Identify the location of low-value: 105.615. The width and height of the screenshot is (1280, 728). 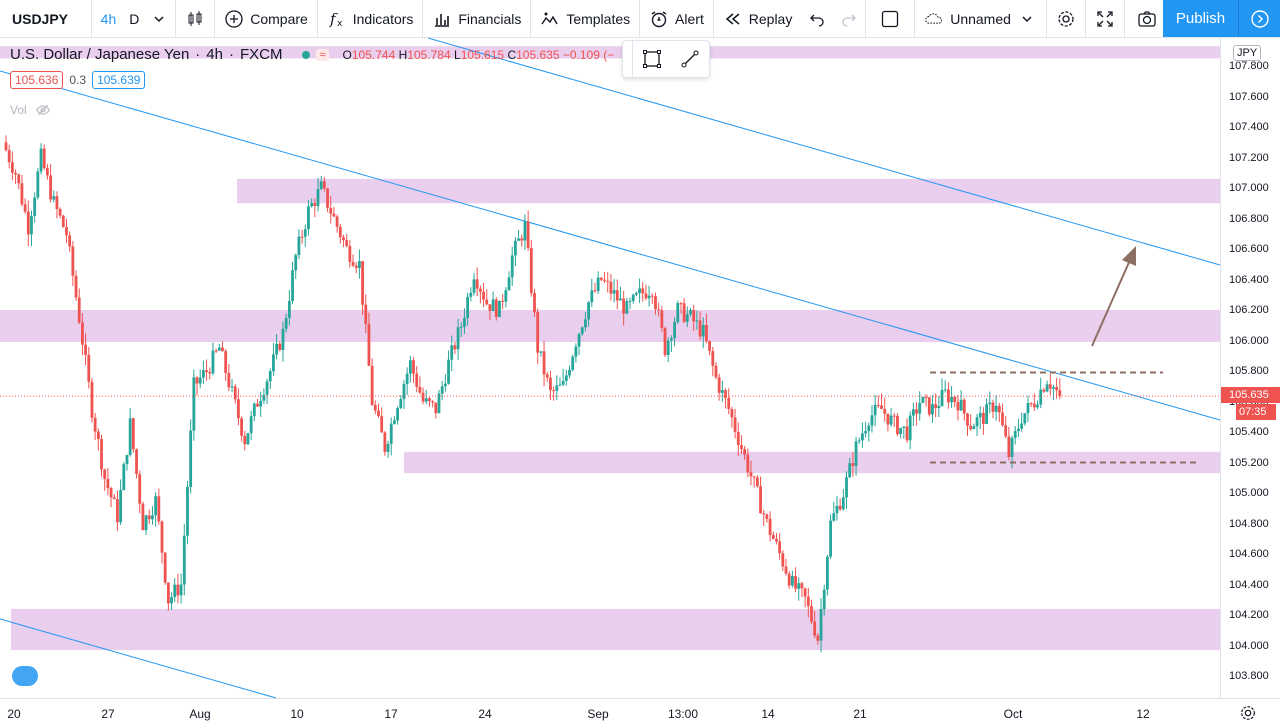
(482, 54).